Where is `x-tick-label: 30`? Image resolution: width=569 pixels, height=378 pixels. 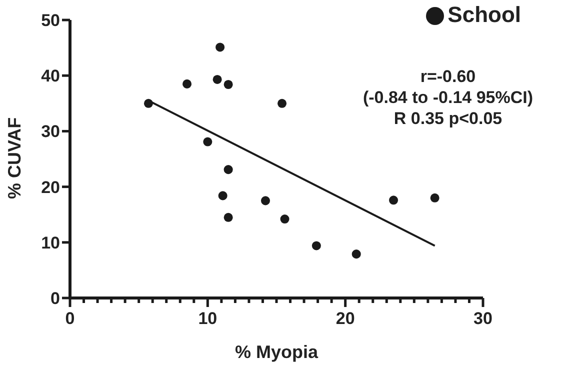
x-tick-label: 30 is located at coordinates (483, 318).